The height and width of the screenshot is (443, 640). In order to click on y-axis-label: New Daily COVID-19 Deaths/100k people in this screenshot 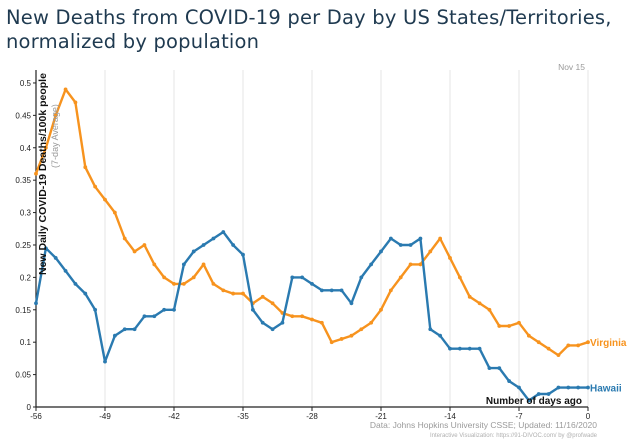, I will do `click(43, 174)`.